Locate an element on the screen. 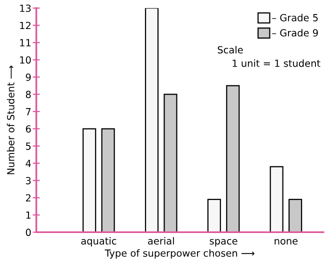  y-tick-label: 12 is located at coordinates (25, 26).